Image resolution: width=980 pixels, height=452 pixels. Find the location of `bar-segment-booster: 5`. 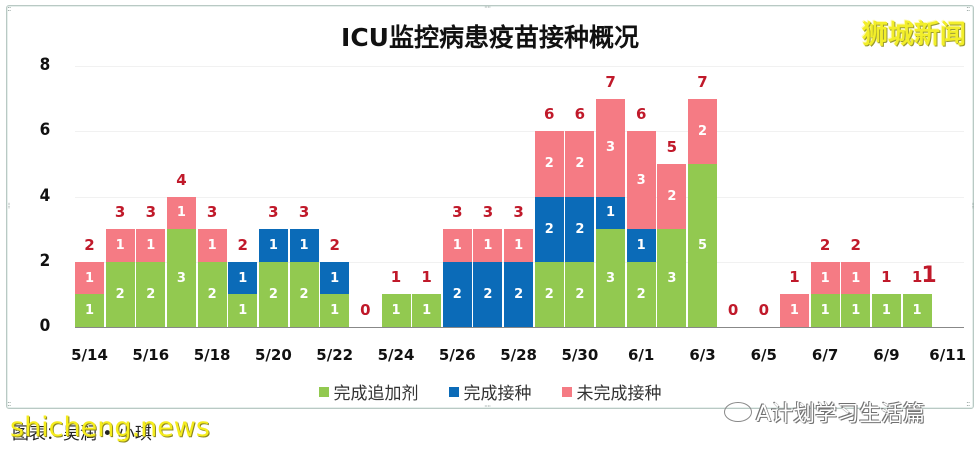

bar-segment-booster: 5 is located at coordinates (702, 245).